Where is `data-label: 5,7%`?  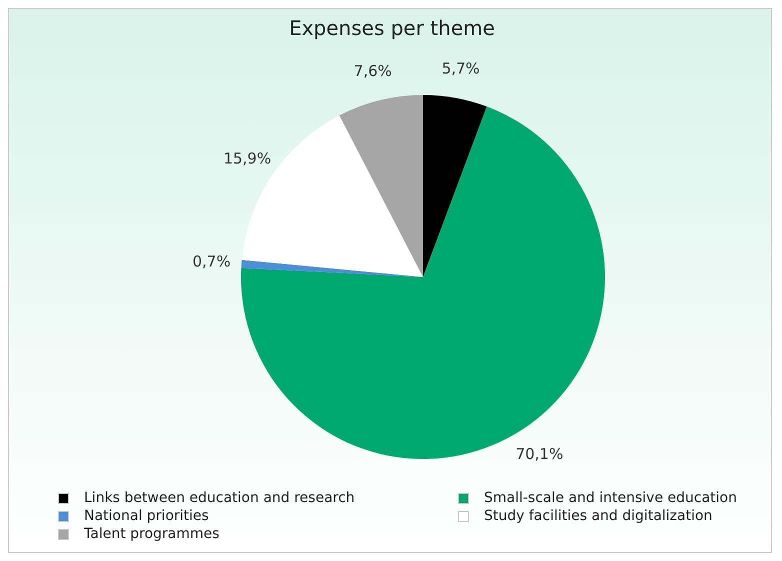 data-label: 5,7% is located at coordinates (461, 68).